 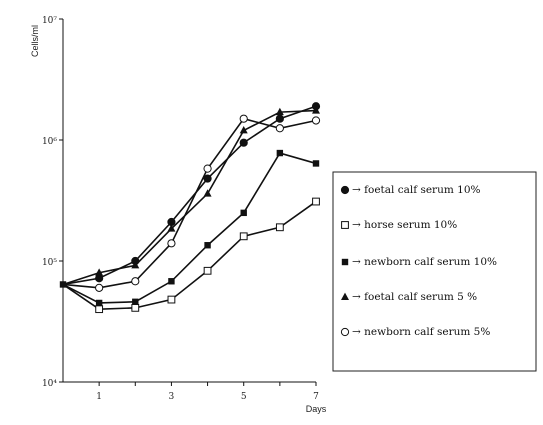 What do you see at coordinates (244, 397) in the screenshot?
I see `x-tick-label: 5` at bounding box center [244, 397].